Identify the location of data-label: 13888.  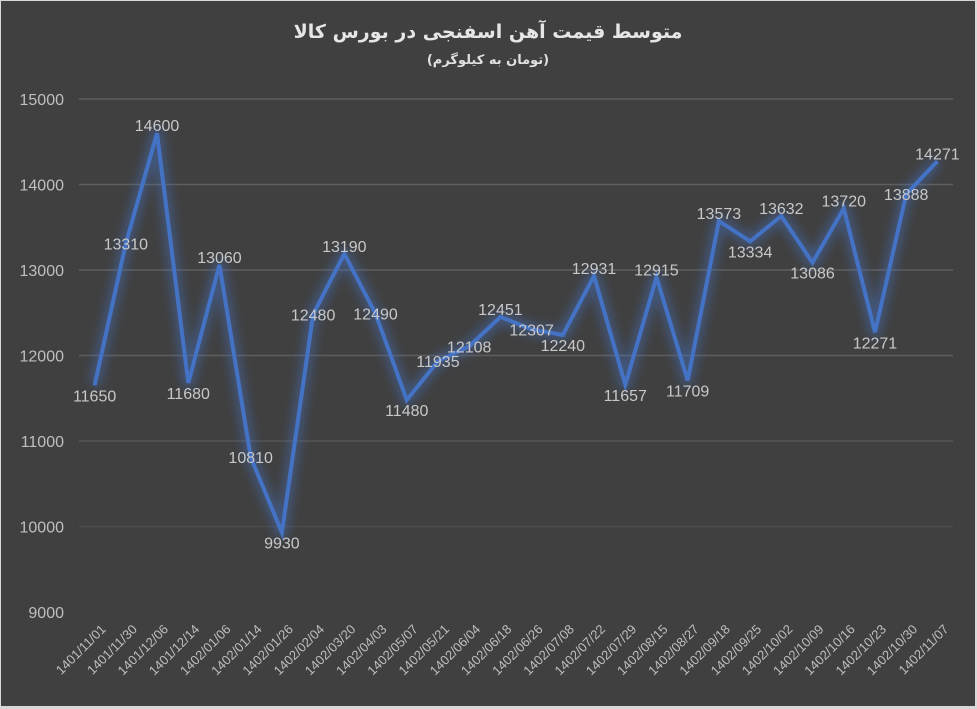
(906, 195).